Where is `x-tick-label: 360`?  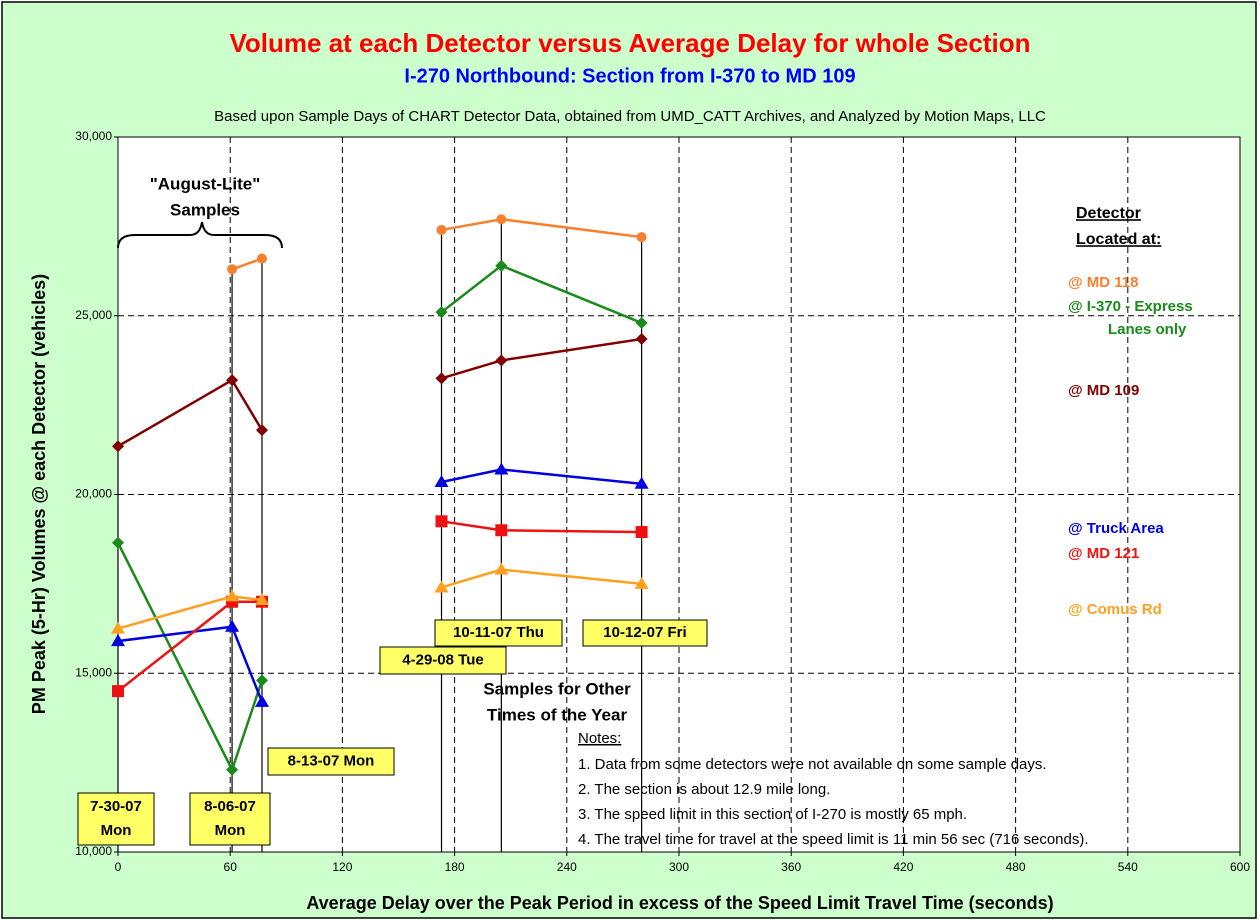 x-tick-label: 360 is located at coordinates (791, 867).